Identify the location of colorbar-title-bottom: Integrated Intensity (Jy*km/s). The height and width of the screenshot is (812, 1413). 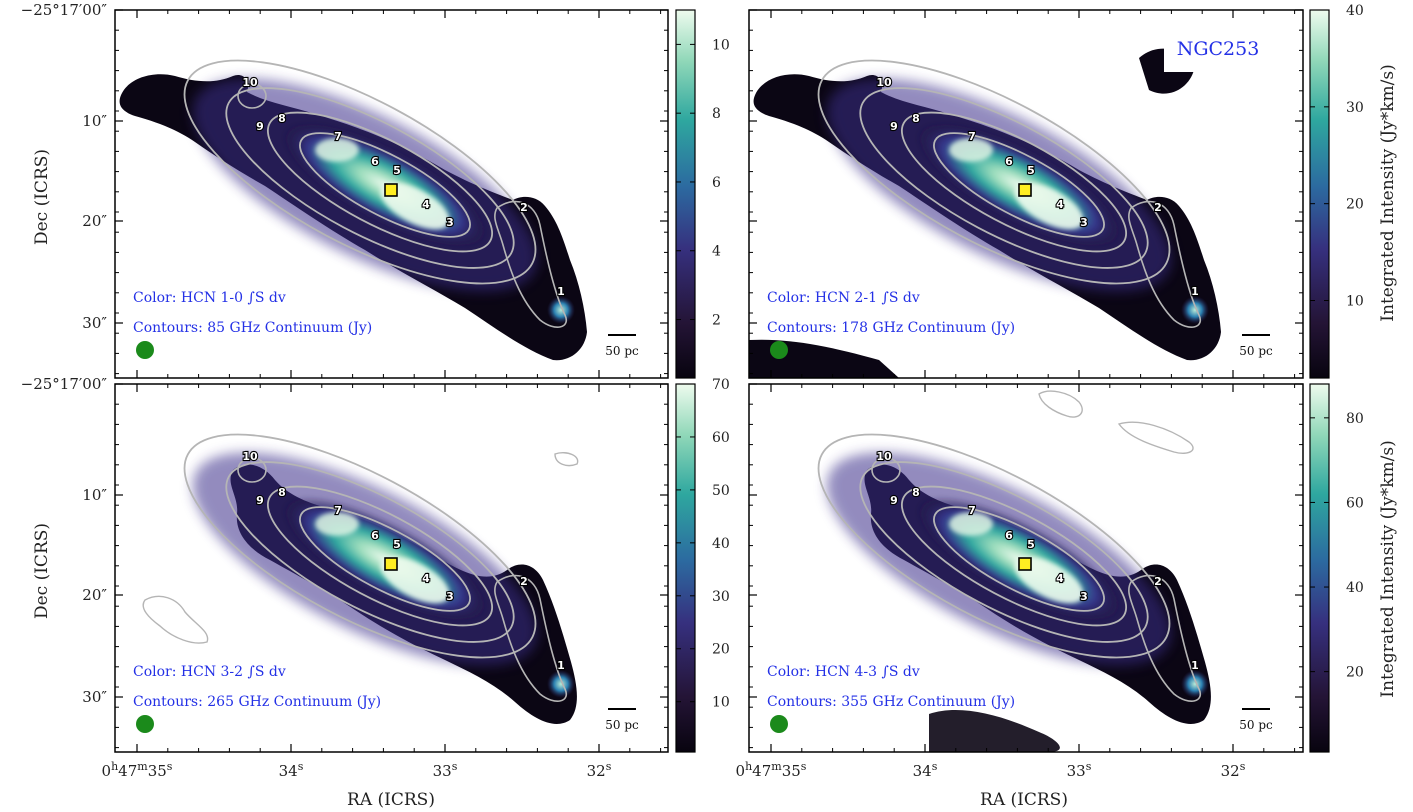
(1388, 568).